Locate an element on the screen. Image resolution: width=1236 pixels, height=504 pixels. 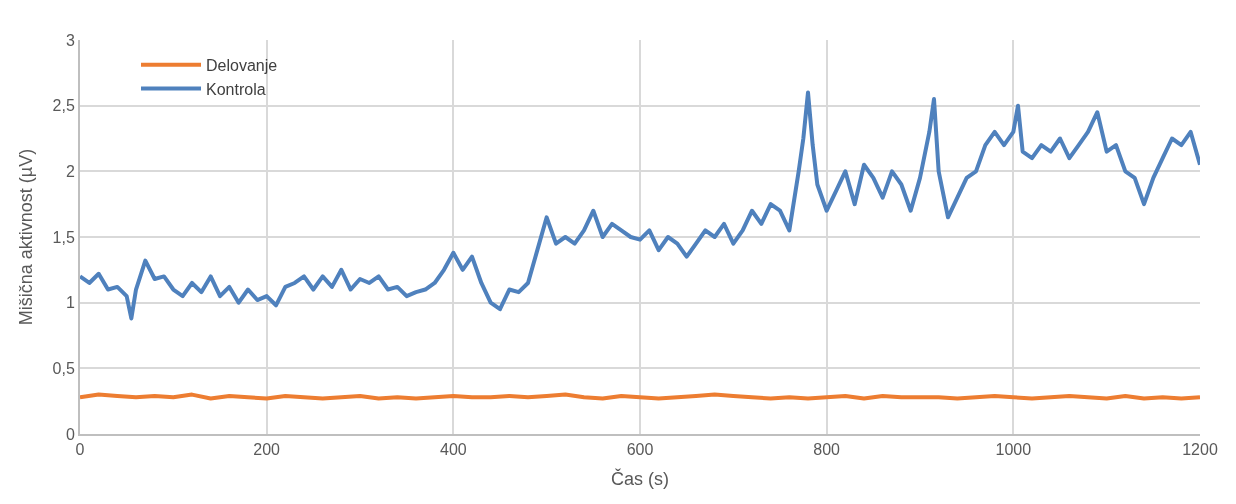
y-tick-label: 1,5 is located at coordinates (63, 237).